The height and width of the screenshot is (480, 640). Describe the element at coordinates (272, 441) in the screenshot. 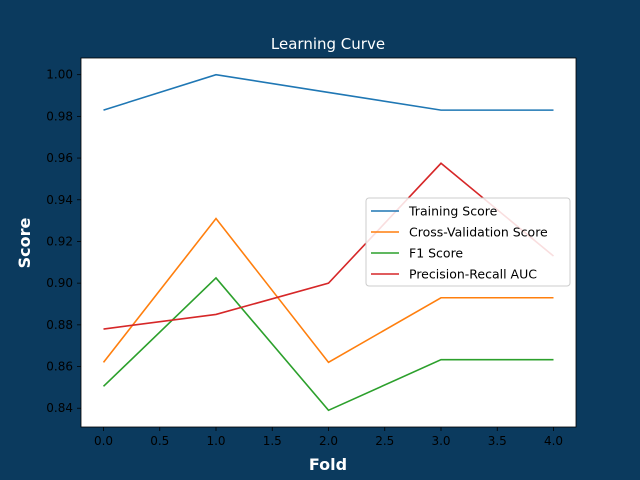

I see `x-tick-label-3: 1.5` at that location.